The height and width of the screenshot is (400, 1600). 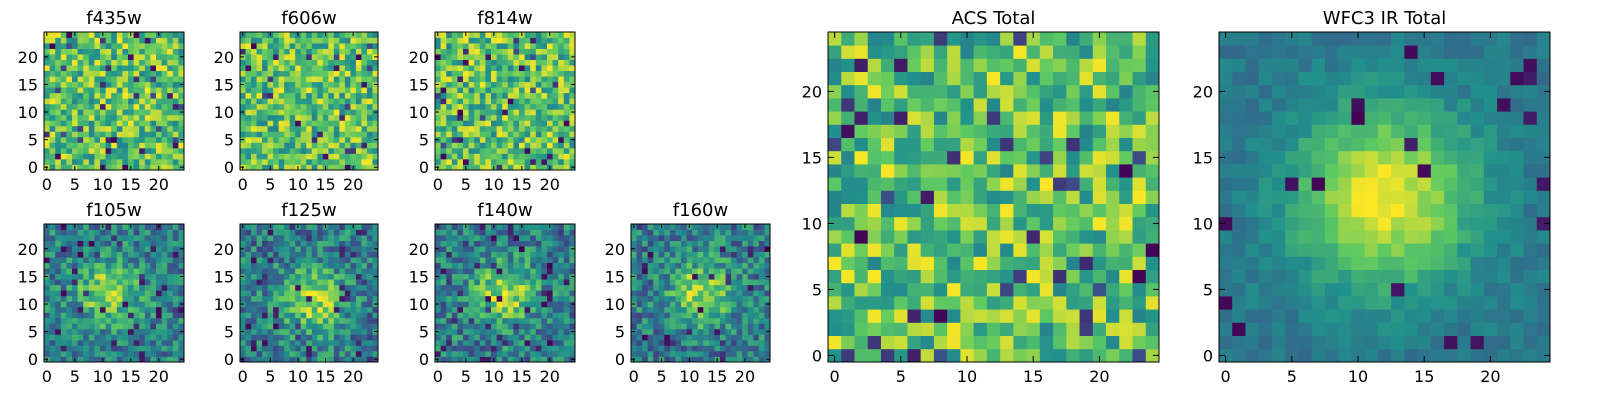 What do you see at coordinates (103, 376) in the screenshot?
I see `x-tick-label: 10` at bounding box center [103, 376].